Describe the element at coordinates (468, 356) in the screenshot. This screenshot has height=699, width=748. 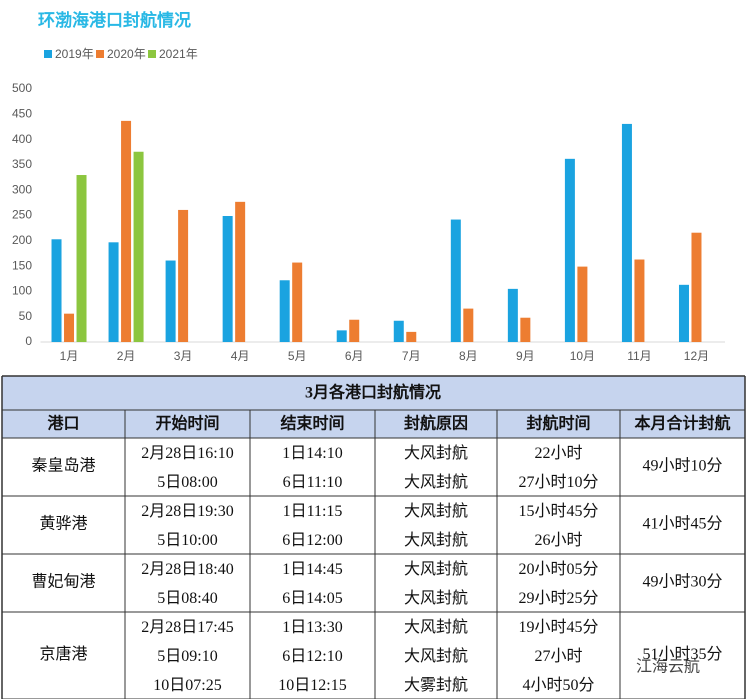
I see `x-tick-label: 8月` at that location.